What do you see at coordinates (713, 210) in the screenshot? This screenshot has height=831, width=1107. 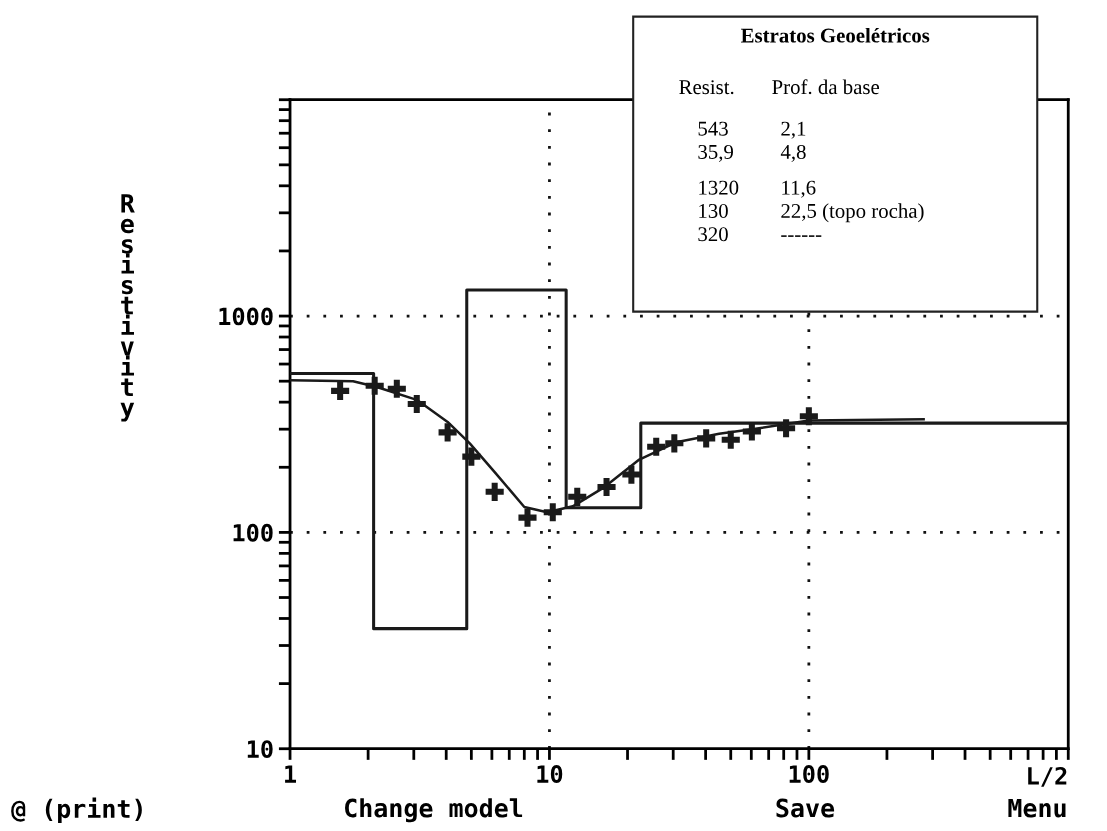 I see `annotation: 130` at bounding box center [713, 210].